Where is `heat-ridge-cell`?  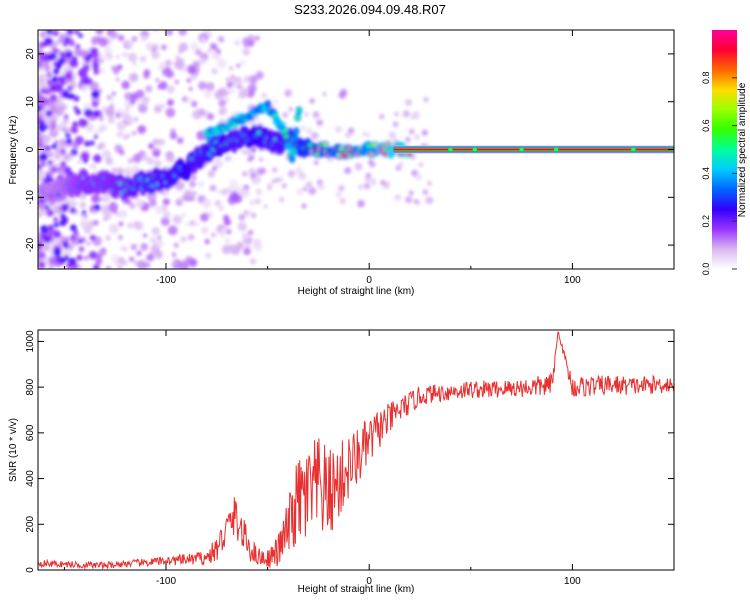
heat-ridge-cell is located at coordinates (369, 145).